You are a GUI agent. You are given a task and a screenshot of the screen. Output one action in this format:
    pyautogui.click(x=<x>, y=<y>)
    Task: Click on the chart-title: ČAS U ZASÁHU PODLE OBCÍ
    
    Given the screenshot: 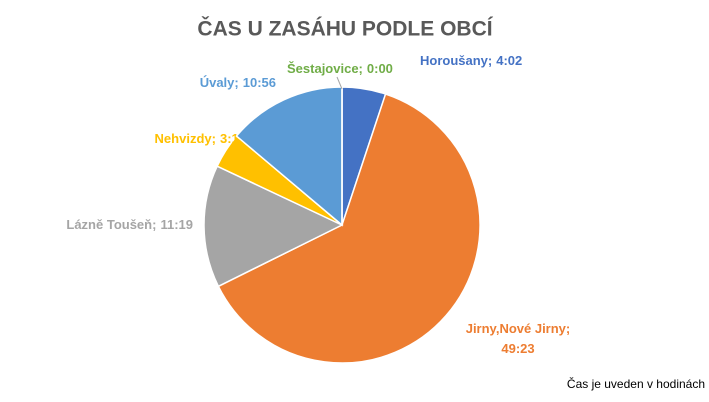 What is the action you would take?
    pyautogui.click(x=345, y=29)
    